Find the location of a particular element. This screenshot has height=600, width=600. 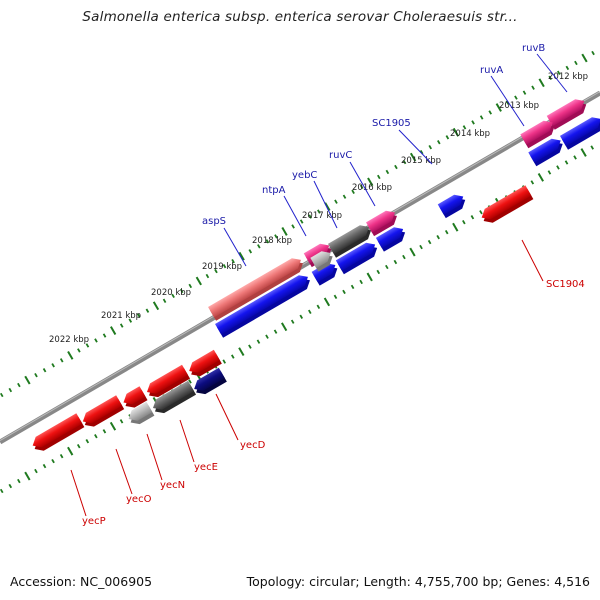

gene-label-ruvb: ruvB is located at coordinates (533, 48).